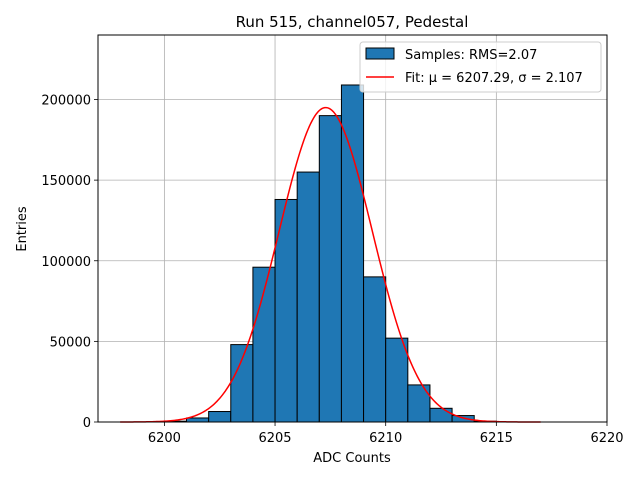 This screenshot has height=480, width=640. I want to click on x-tick-label: 6220, so click(606, 438).